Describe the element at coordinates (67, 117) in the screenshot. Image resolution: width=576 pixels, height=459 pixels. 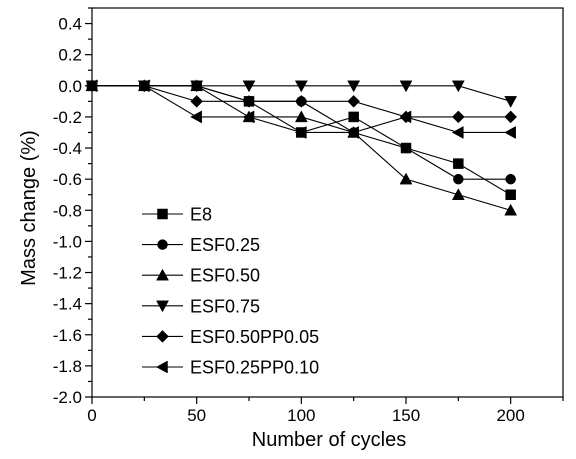
I see `y-tick-label: -0.2` at that location.